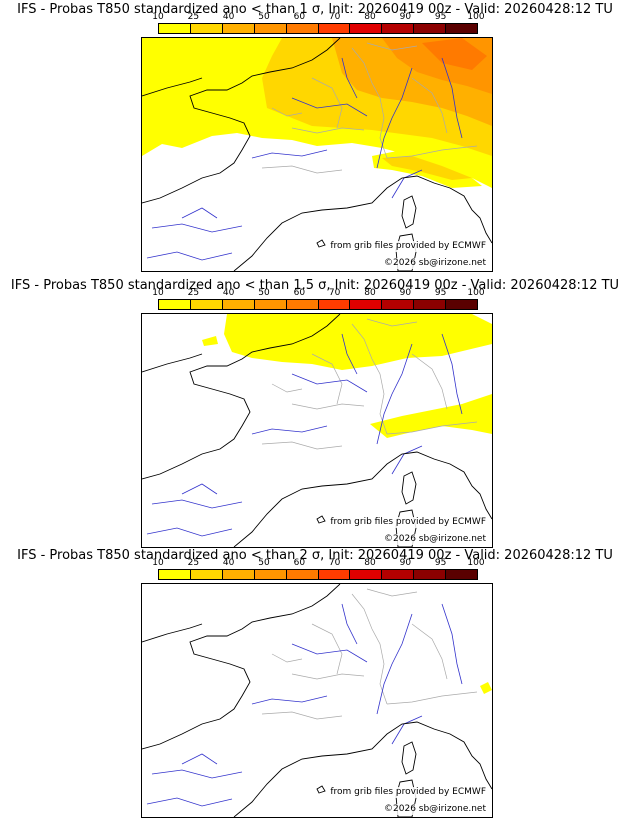 The width and height of the screenshot is (630, 828). Describe the element at coordinates (405, 563) in the screenshot. I see `colorbar-tick-label: 90` at that location.